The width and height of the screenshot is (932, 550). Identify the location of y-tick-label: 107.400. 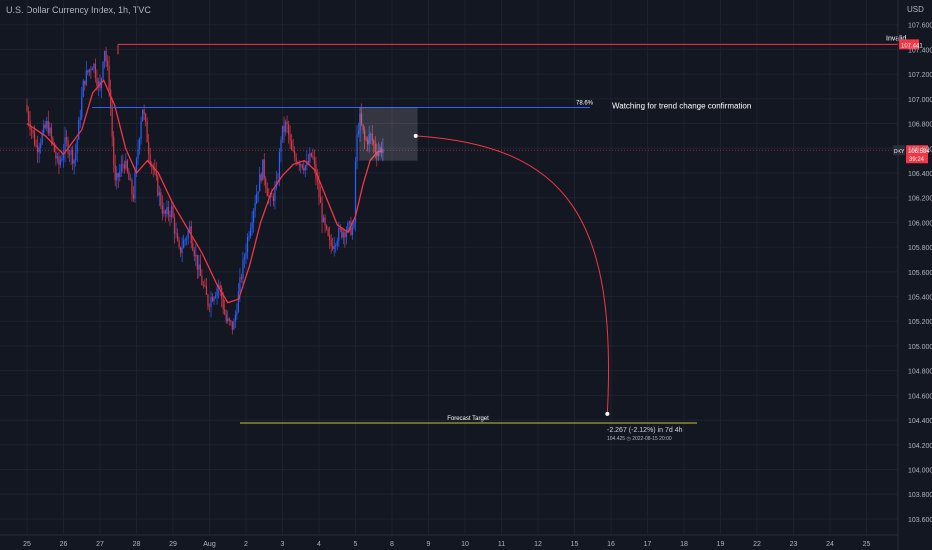
(920, 50).